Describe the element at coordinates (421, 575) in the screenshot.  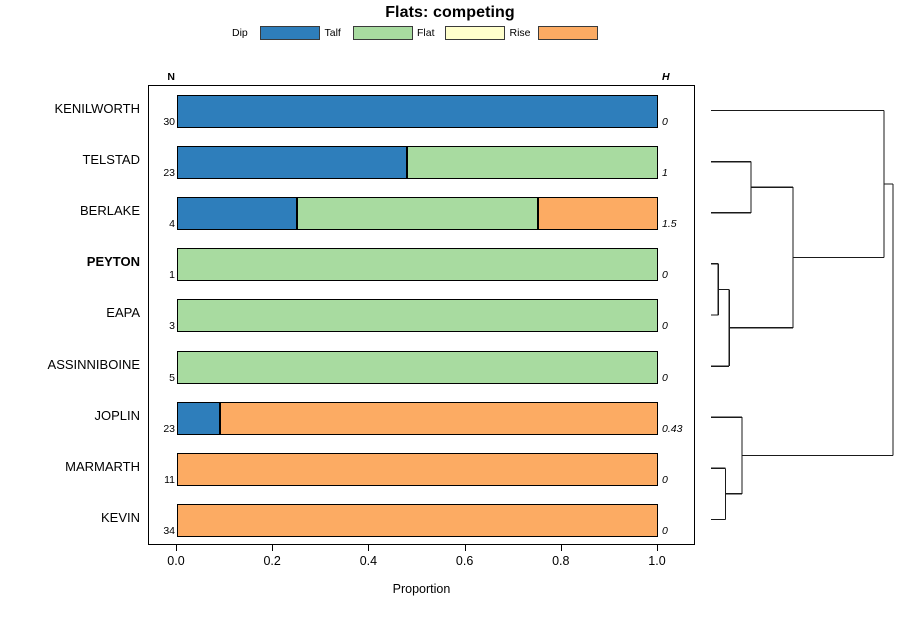
I see `x-axis: 0.0 0.2 0.4 0.6 0.8 1.0` at that location.